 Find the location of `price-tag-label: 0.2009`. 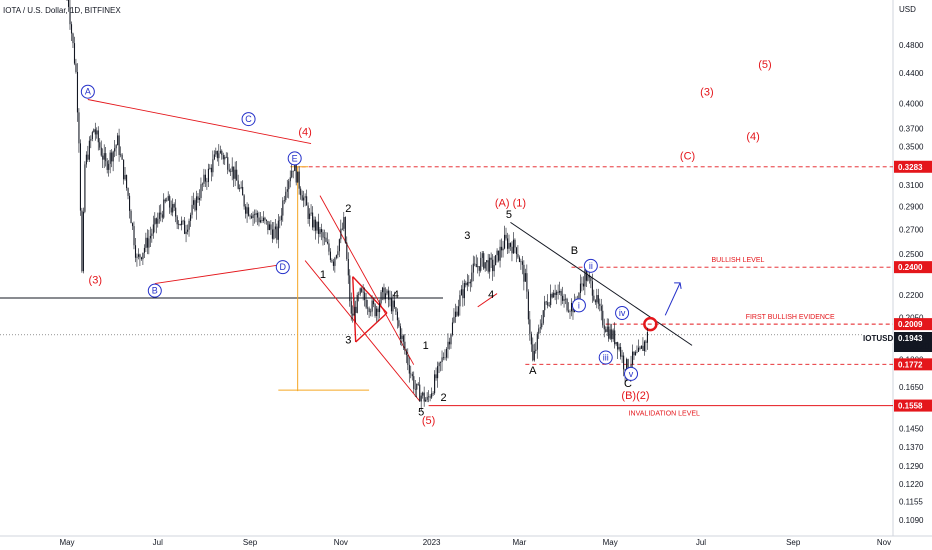

price-tag-label: 0.2009 is located at coordinates (910, 324).